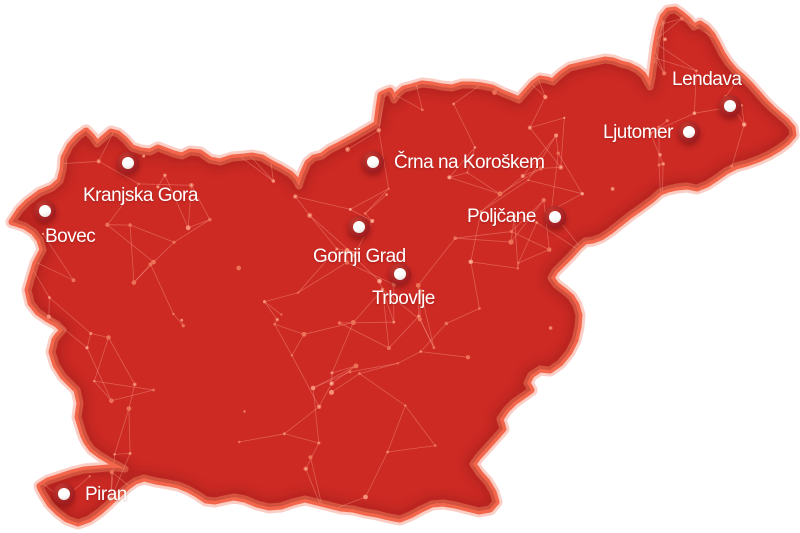  I want to click on city-label-poljcane: Poljčane, so click(501, 216).